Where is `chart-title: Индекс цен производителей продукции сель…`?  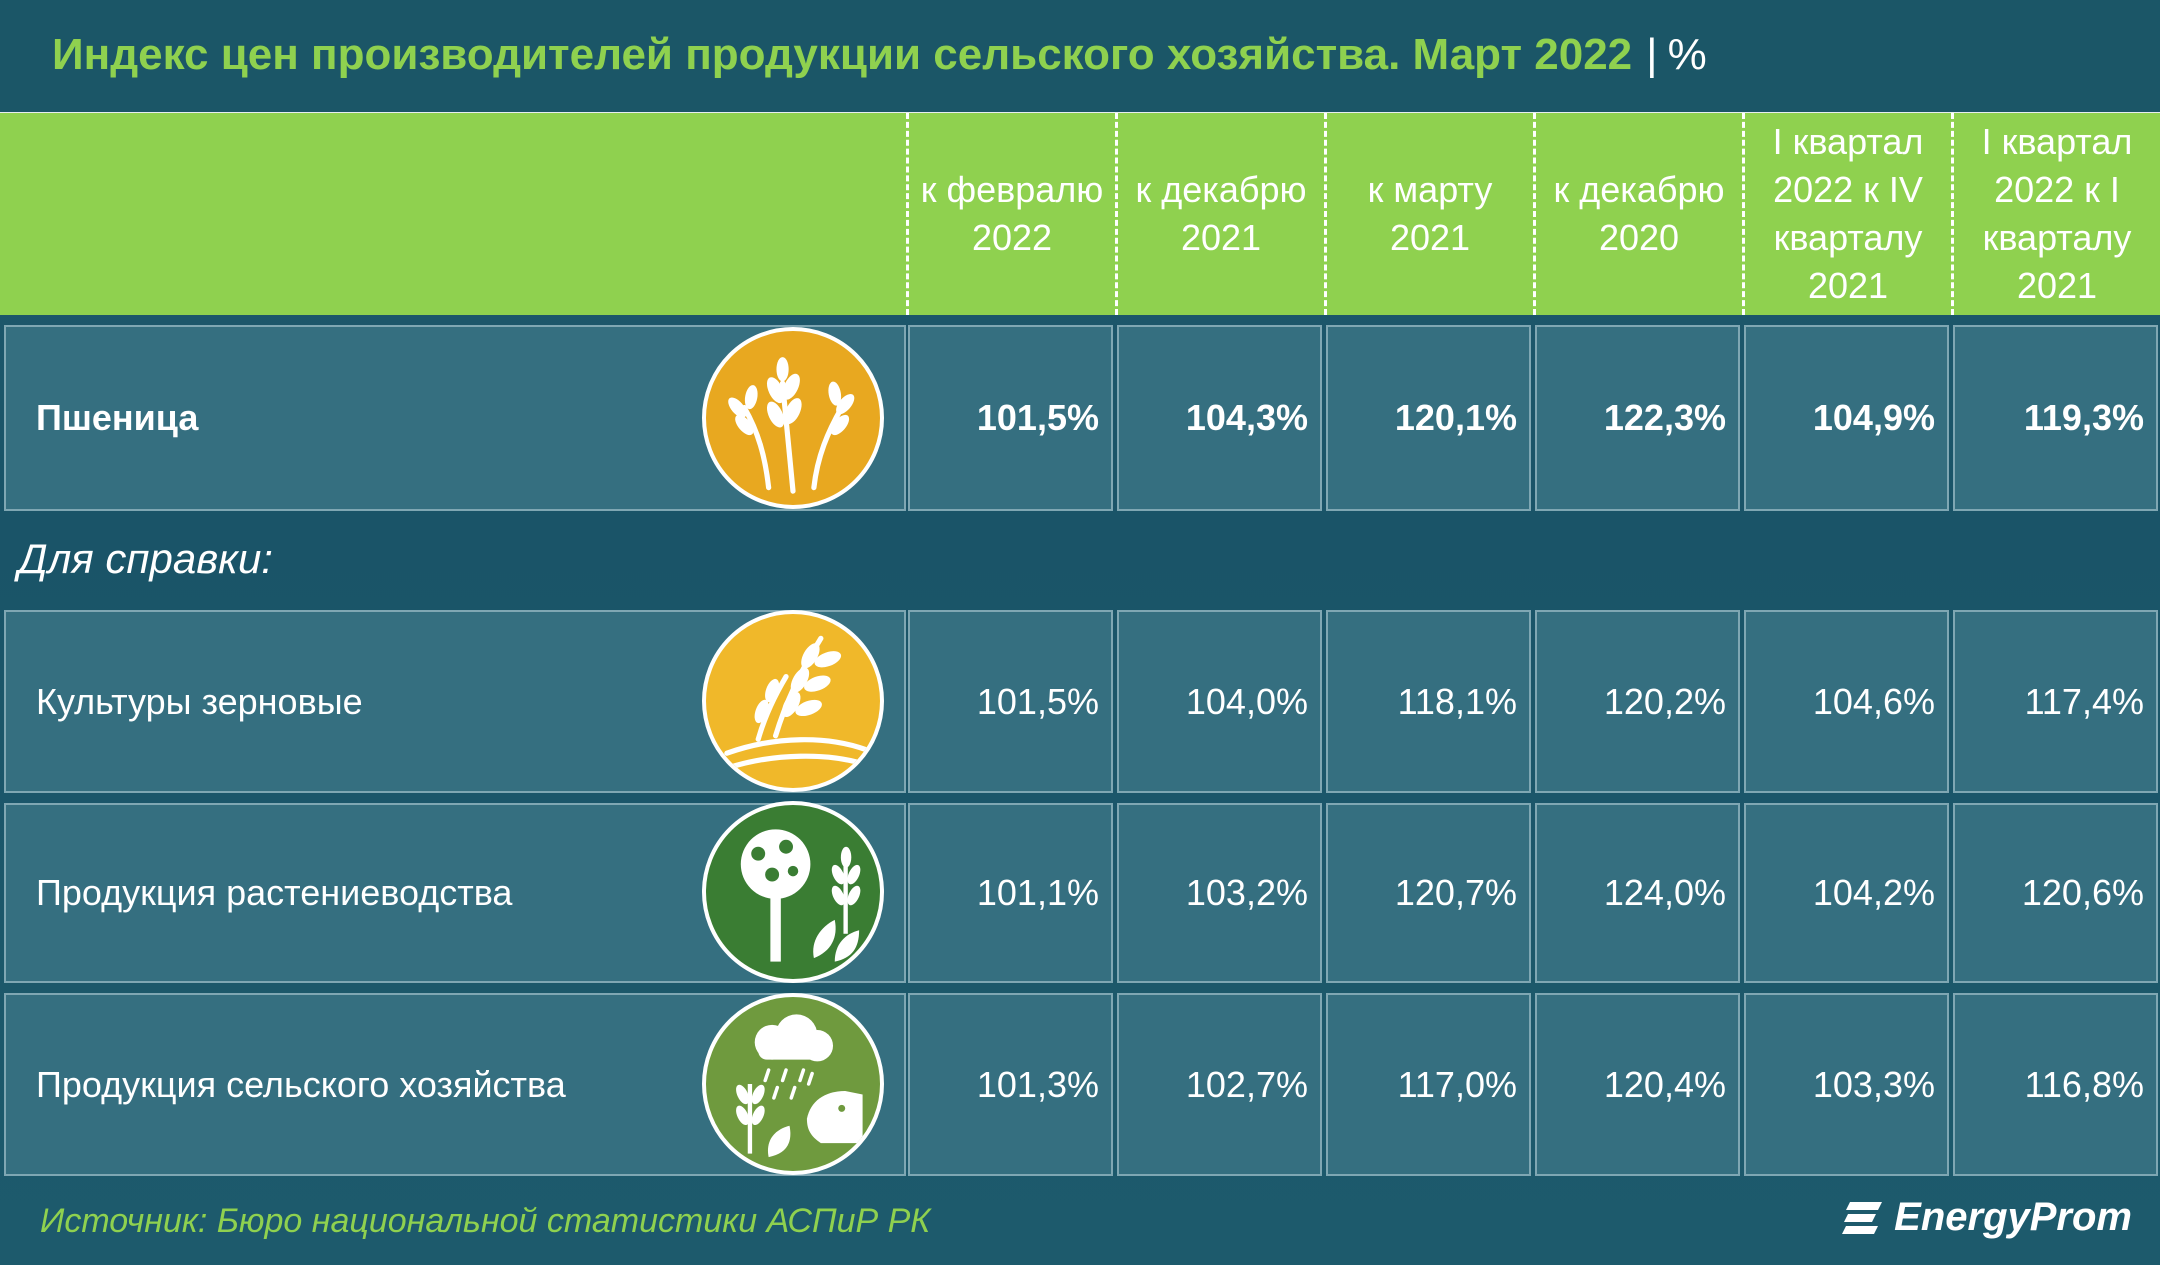 chart-title: Индекс цен производителей продукции сель… is located at coordinates (879, 55).